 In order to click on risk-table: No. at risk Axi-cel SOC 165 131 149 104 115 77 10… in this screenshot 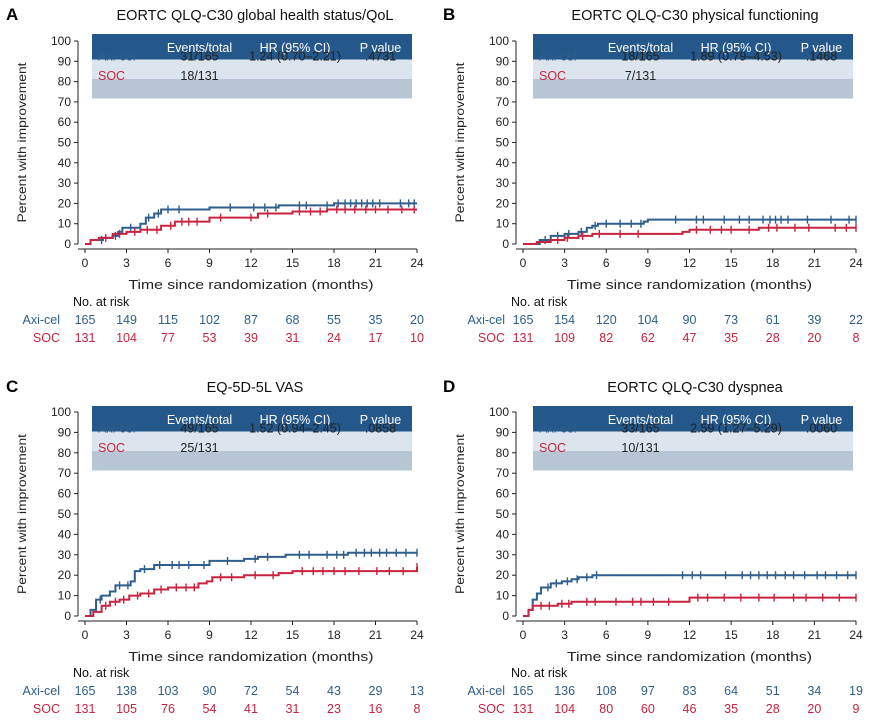, I will do `click(223, 320)`.